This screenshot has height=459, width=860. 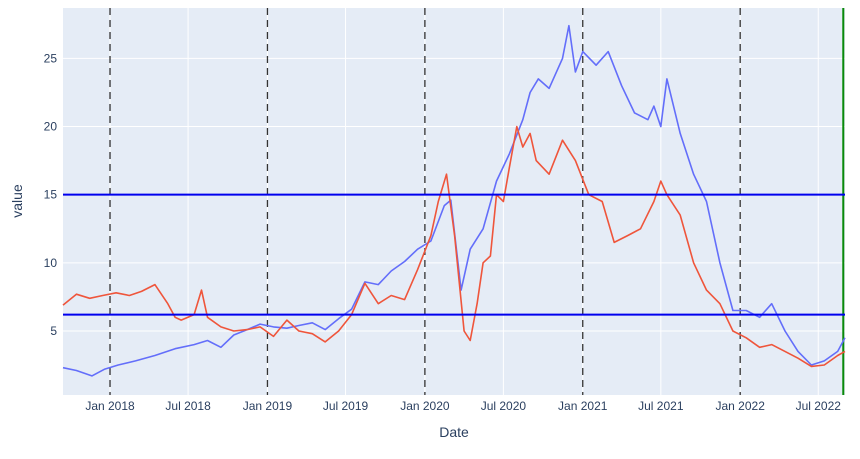 I want to click on x-tick-label: Jan 2022, so click(x=740, y=406).